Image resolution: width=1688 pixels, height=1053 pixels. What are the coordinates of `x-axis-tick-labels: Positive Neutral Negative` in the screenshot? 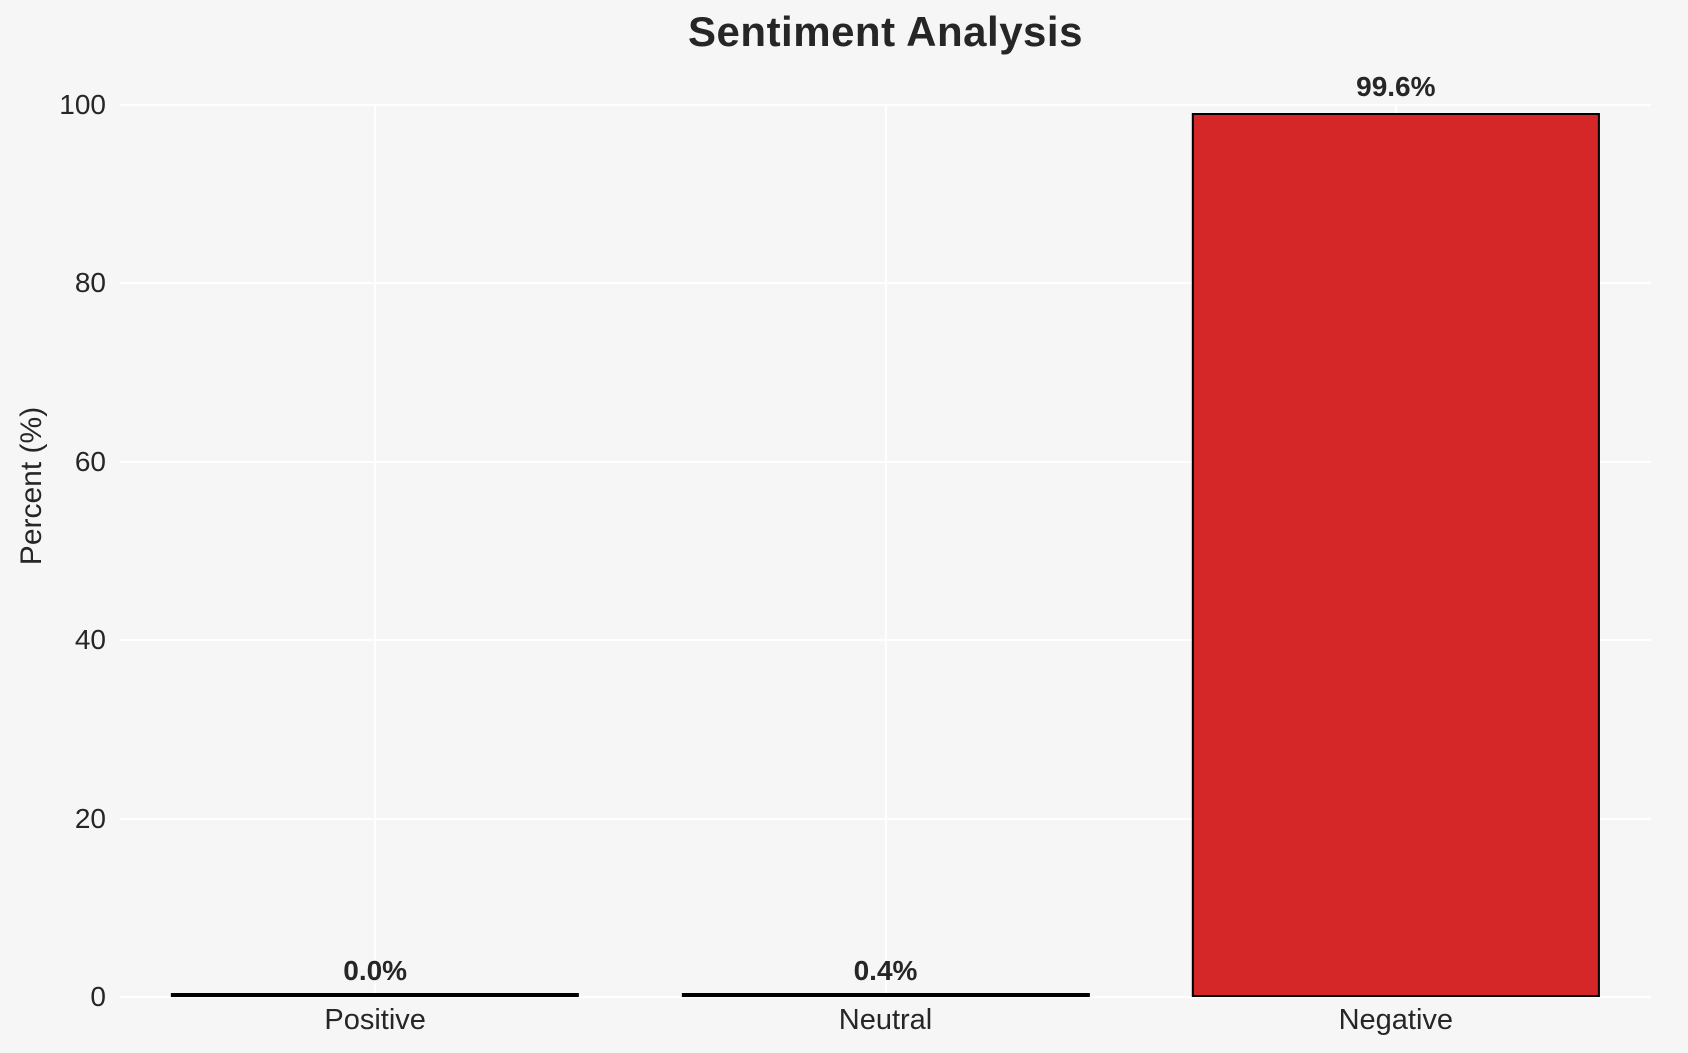 It's located at (885, 1024).